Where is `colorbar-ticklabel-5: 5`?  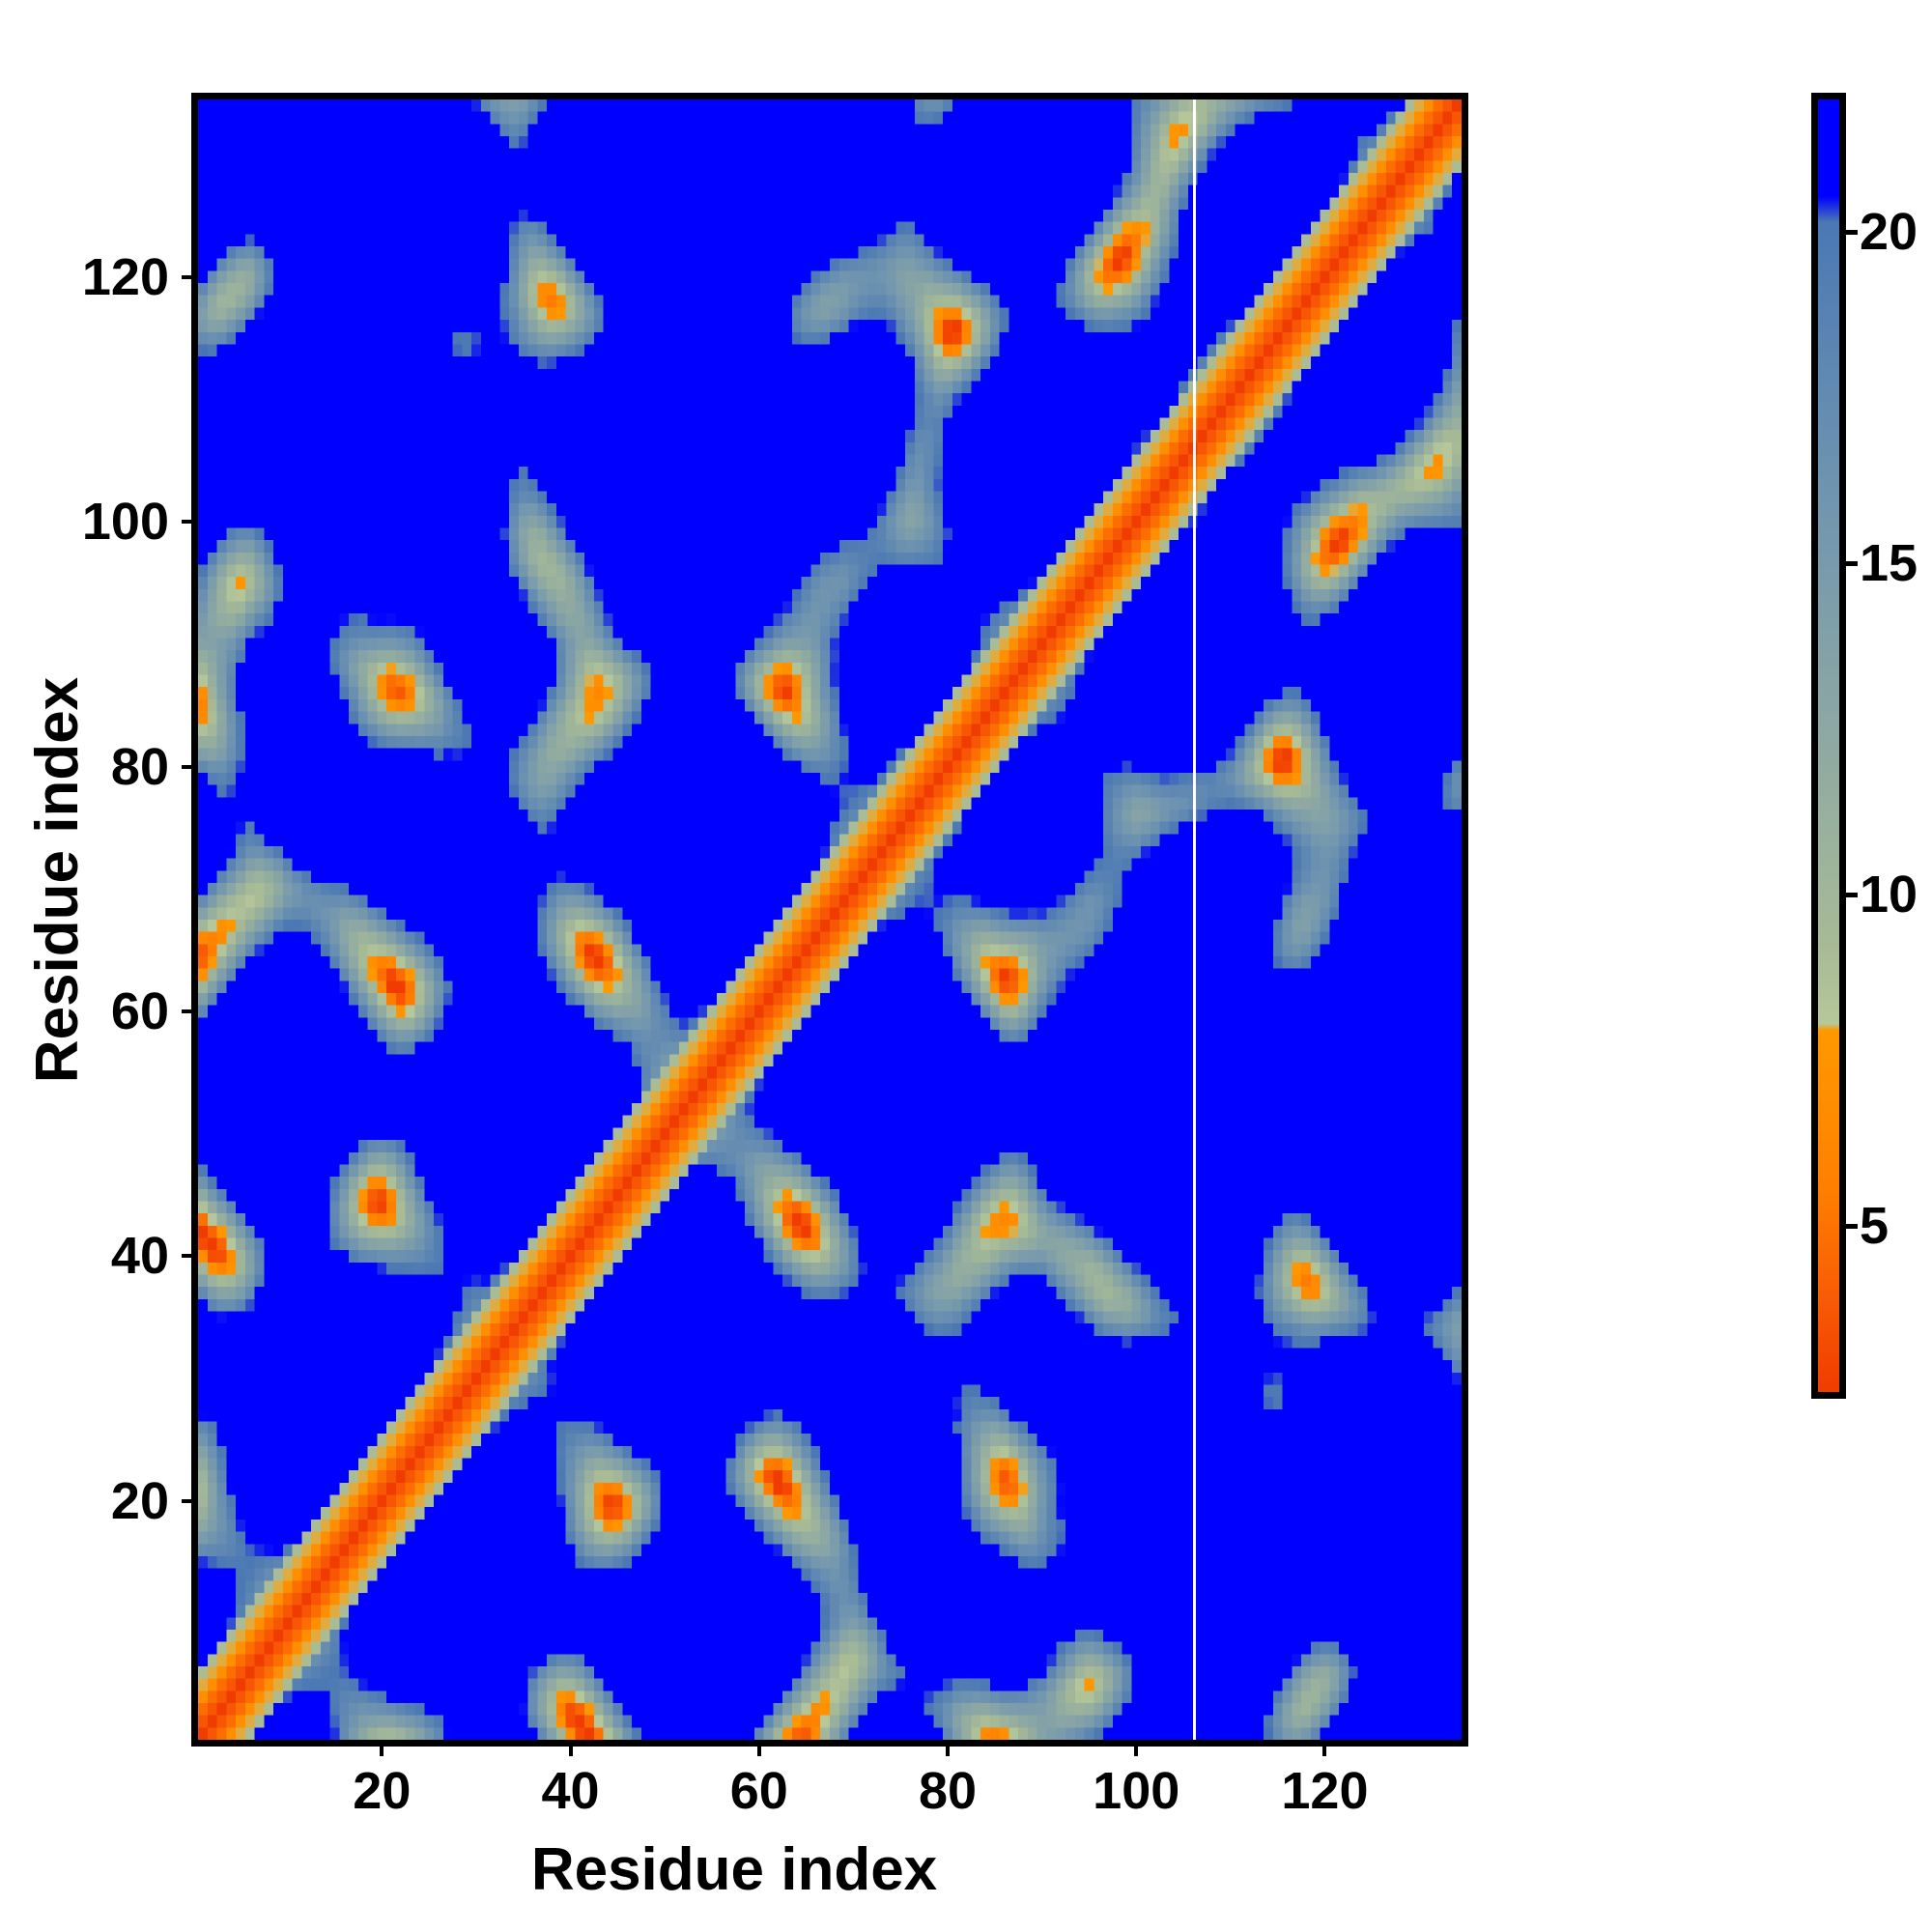
colorbar-ticklabel-5: 5 is located at coordinates (1874, 1226).